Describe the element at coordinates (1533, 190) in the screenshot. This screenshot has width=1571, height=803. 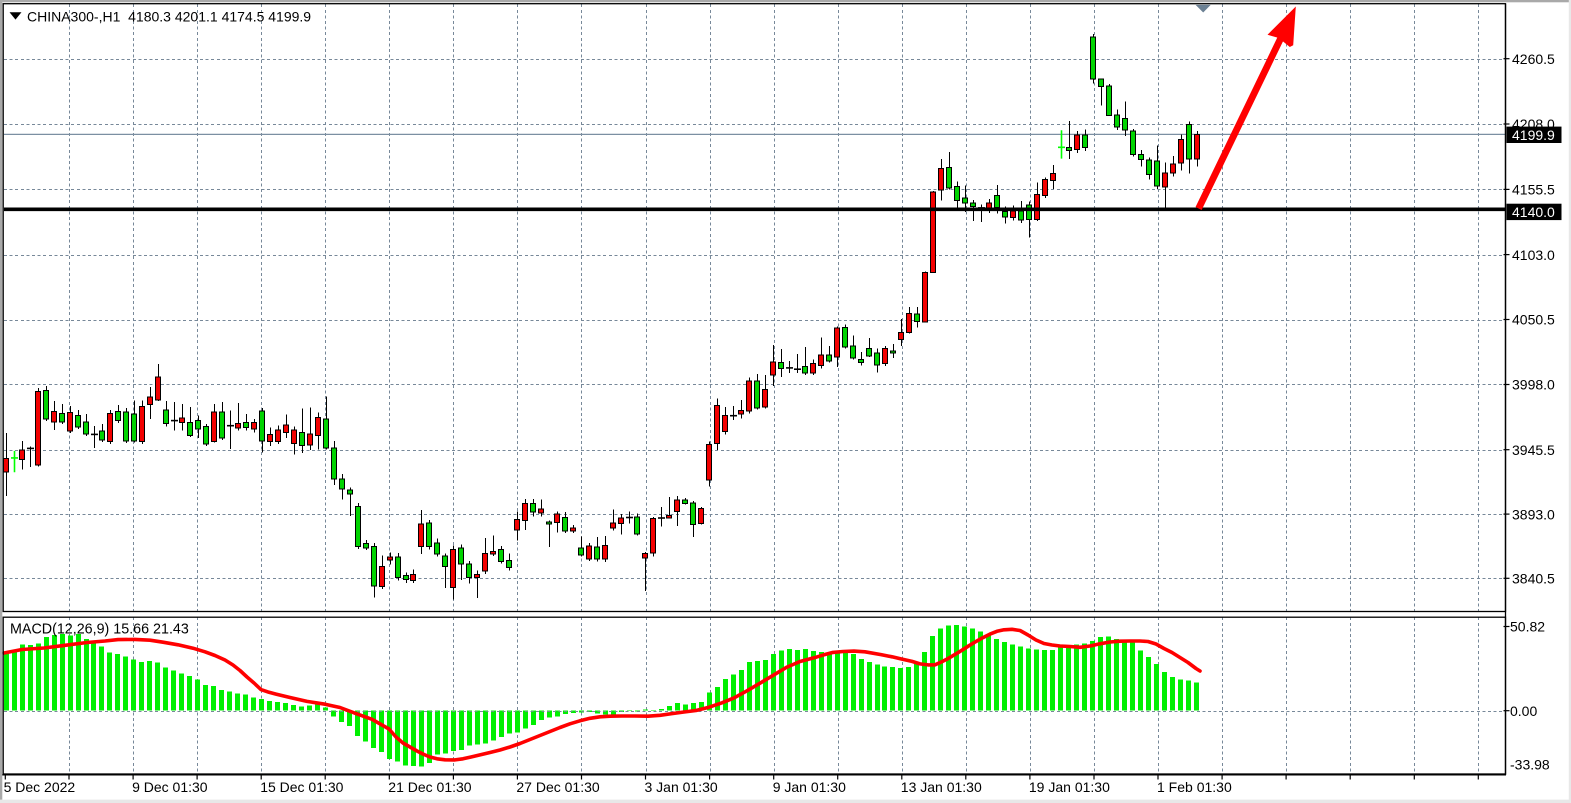
I see `svg-text: 4155.5` at that location.